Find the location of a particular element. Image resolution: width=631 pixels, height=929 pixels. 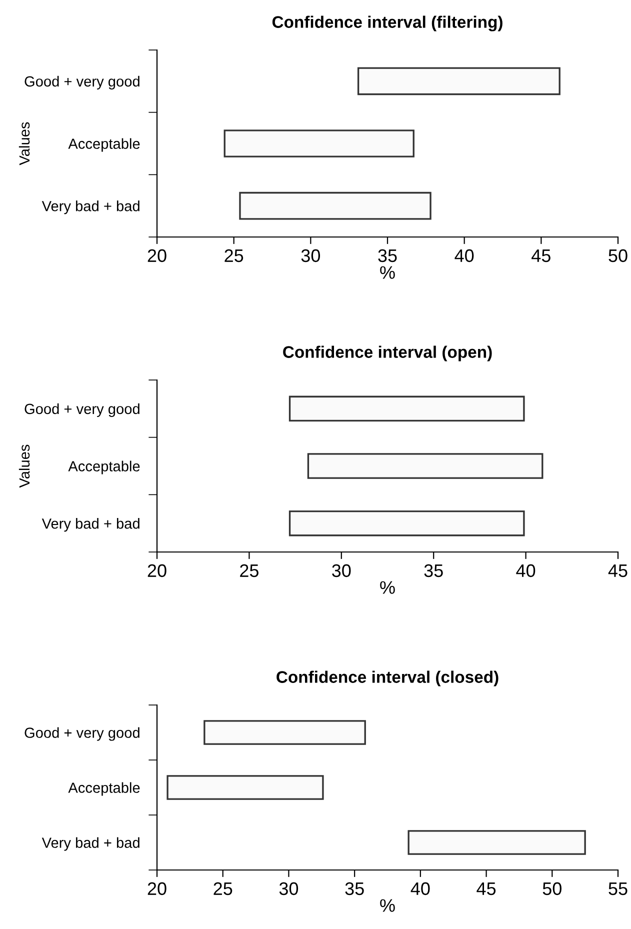

chart-title: Confidence interval (filtering) is located at coordinates (387, 24).